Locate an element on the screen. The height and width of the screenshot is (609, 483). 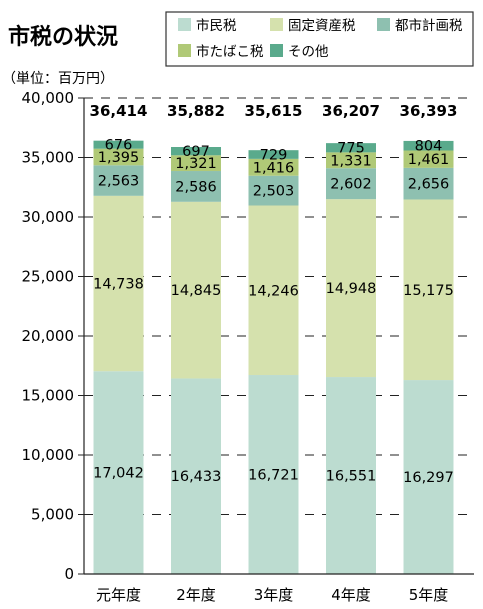
segment-value-label: 1,395 is located at coordinates (119, 158).